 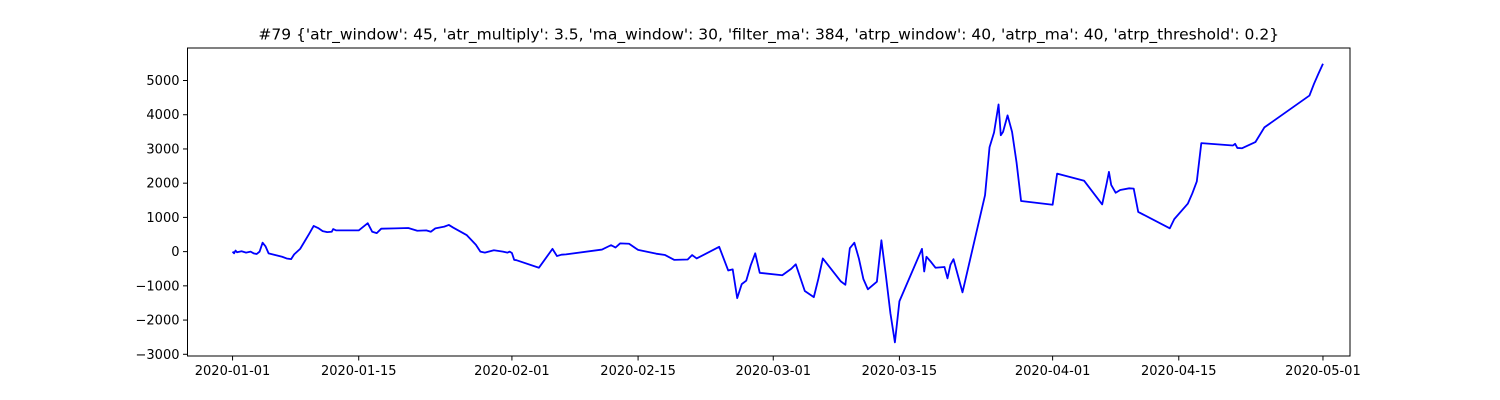 What do you see at coordinates (162, 184) in the screenshot?
I see `y-tick-label: 2000` at bounding box center [162, 184].